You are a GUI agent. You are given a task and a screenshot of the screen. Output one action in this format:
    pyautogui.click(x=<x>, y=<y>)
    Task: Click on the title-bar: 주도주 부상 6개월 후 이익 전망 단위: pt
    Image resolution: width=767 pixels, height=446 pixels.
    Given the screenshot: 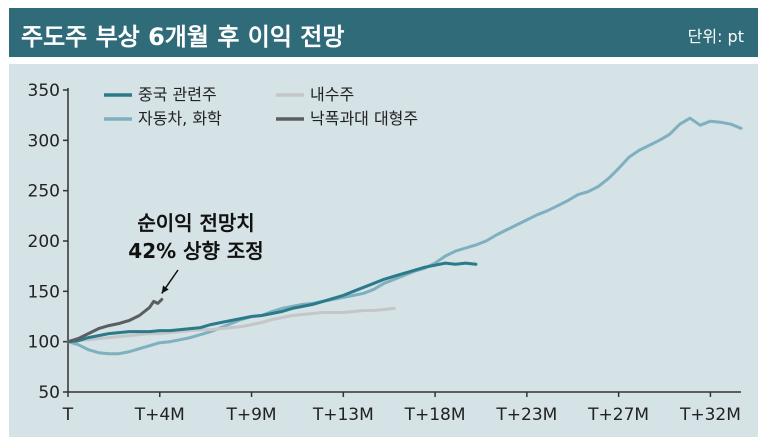 What is the action you would take?
    pyautogui.click(x=383, y=32)
    